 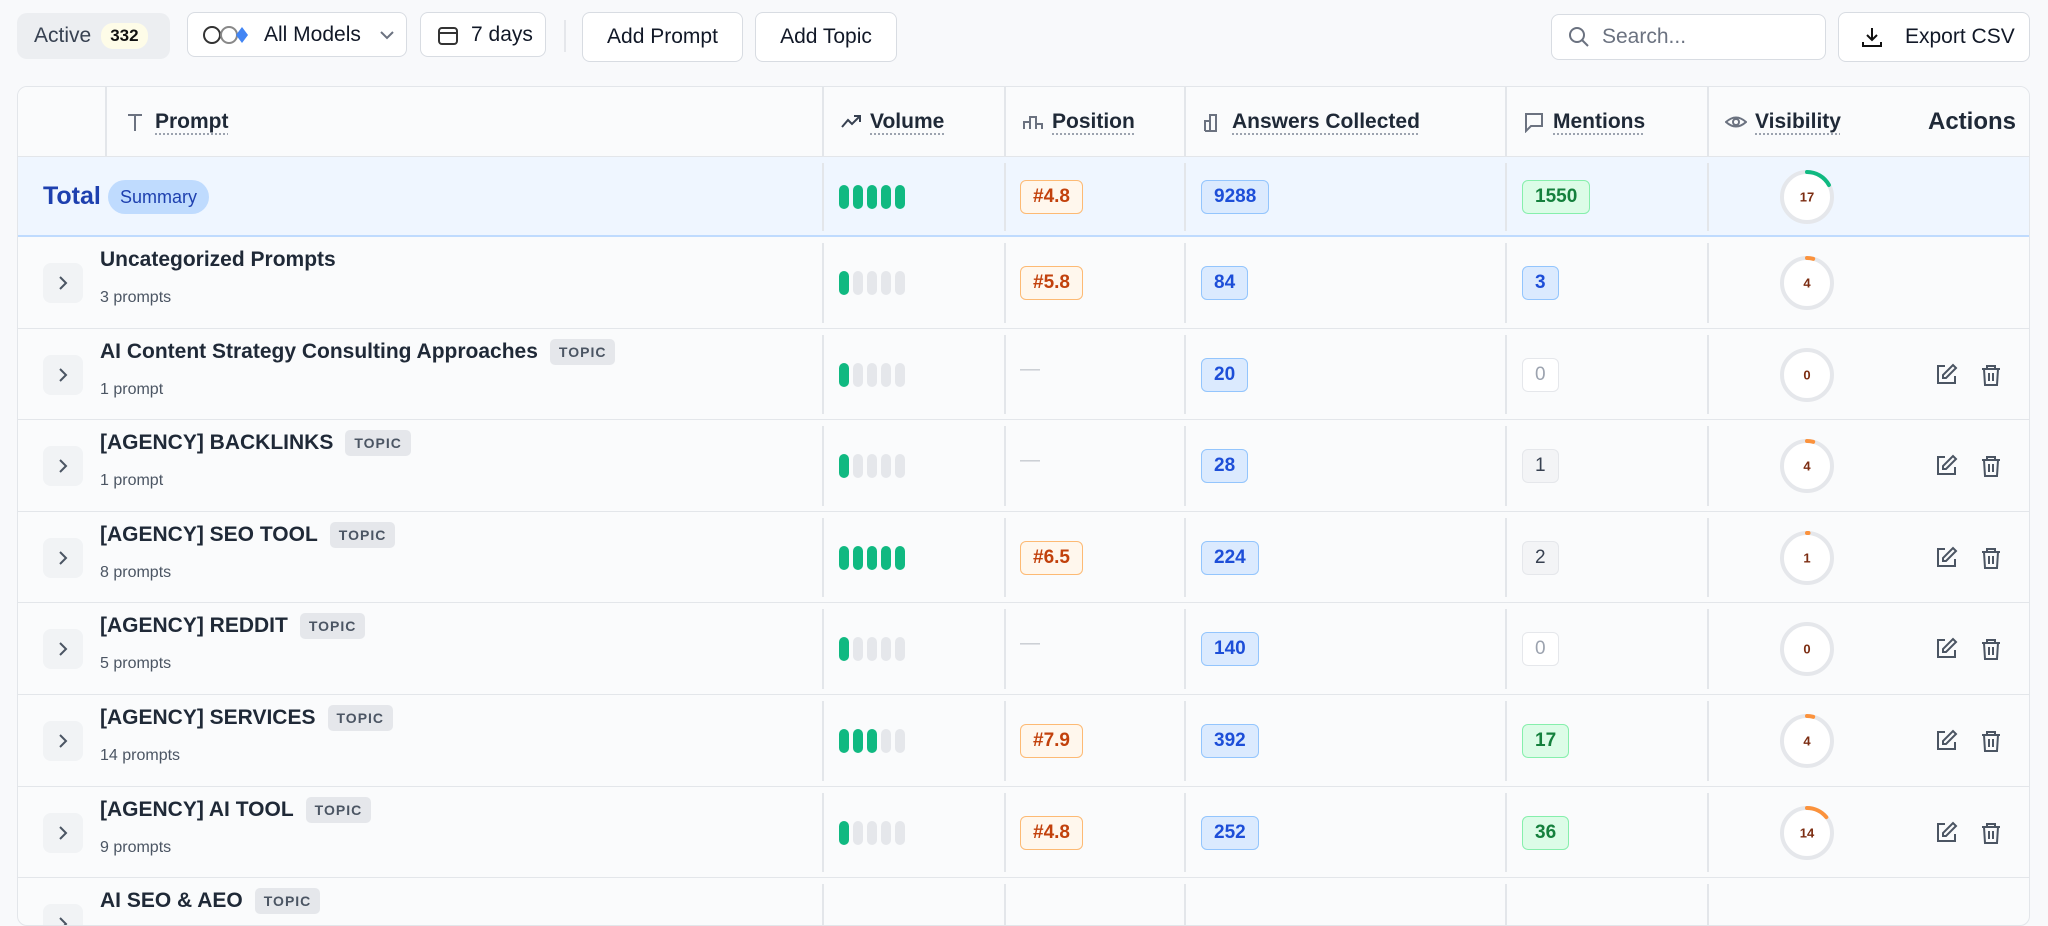 What do you see at coordinates (1807, 466) in the screenshot?
I see `ring-arc` at bounding box center [1807, 466].